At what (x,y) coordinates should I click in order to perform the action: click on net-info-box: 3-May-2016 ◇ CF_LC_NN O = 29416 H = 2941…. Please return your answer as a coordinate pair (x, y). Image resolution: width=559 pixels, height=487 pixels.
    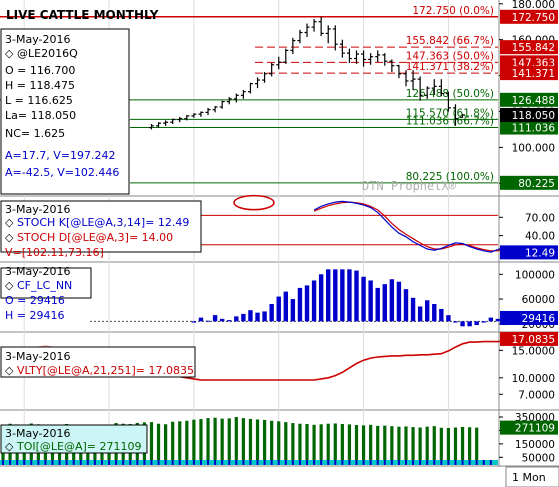
    Looking at the image, I should click on (46, 293).